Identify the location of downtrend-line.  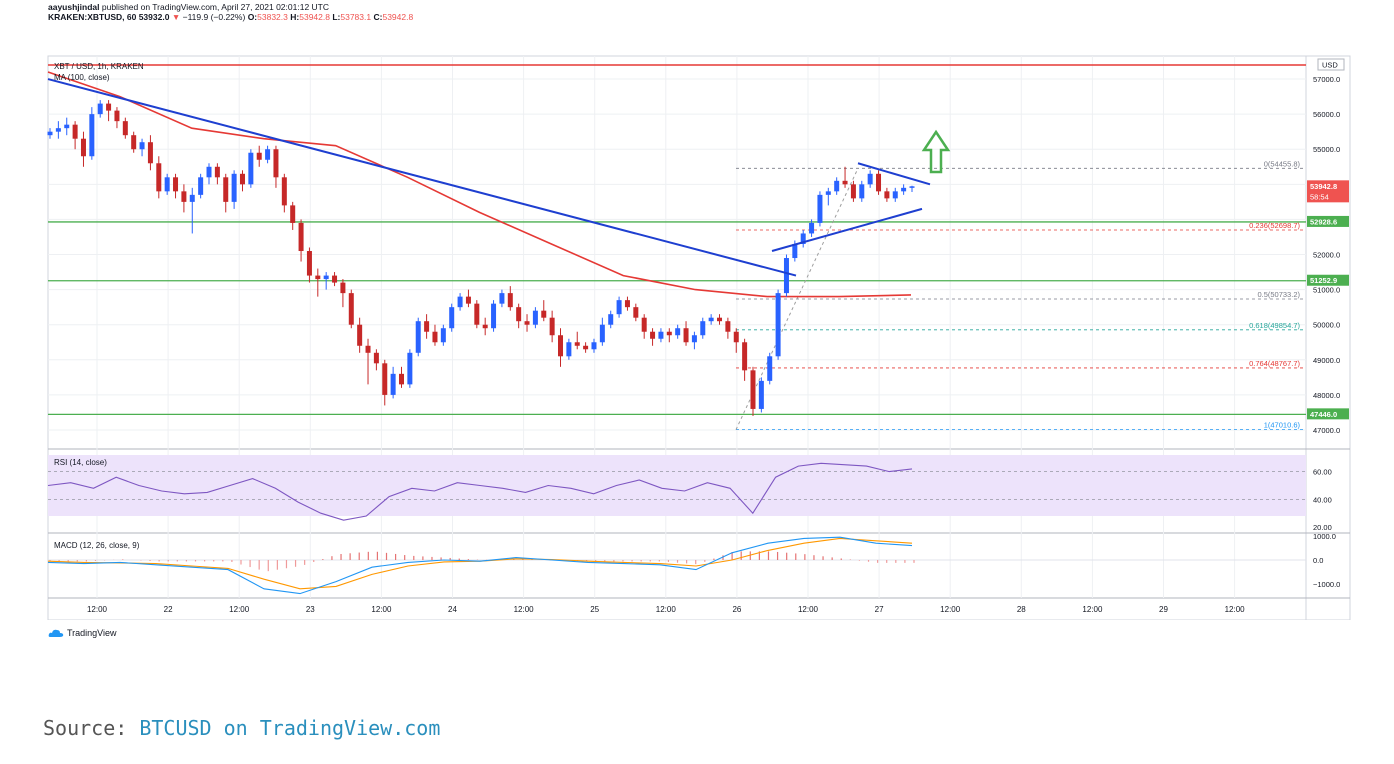
(422, 177).